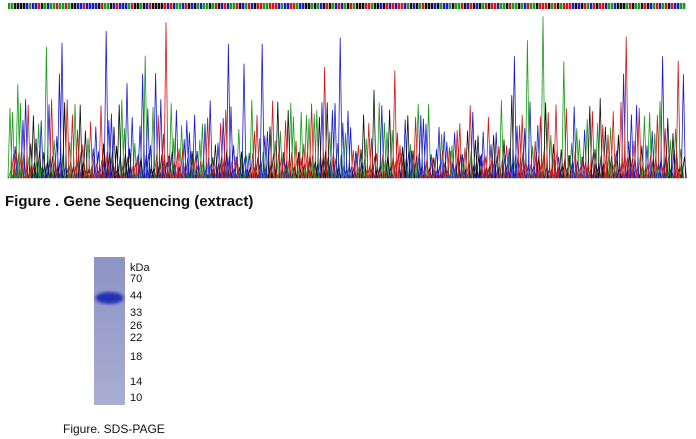  Describe the element at coordinates (136, 398) in the screenshot. I see `marker-label: 10` at that location.